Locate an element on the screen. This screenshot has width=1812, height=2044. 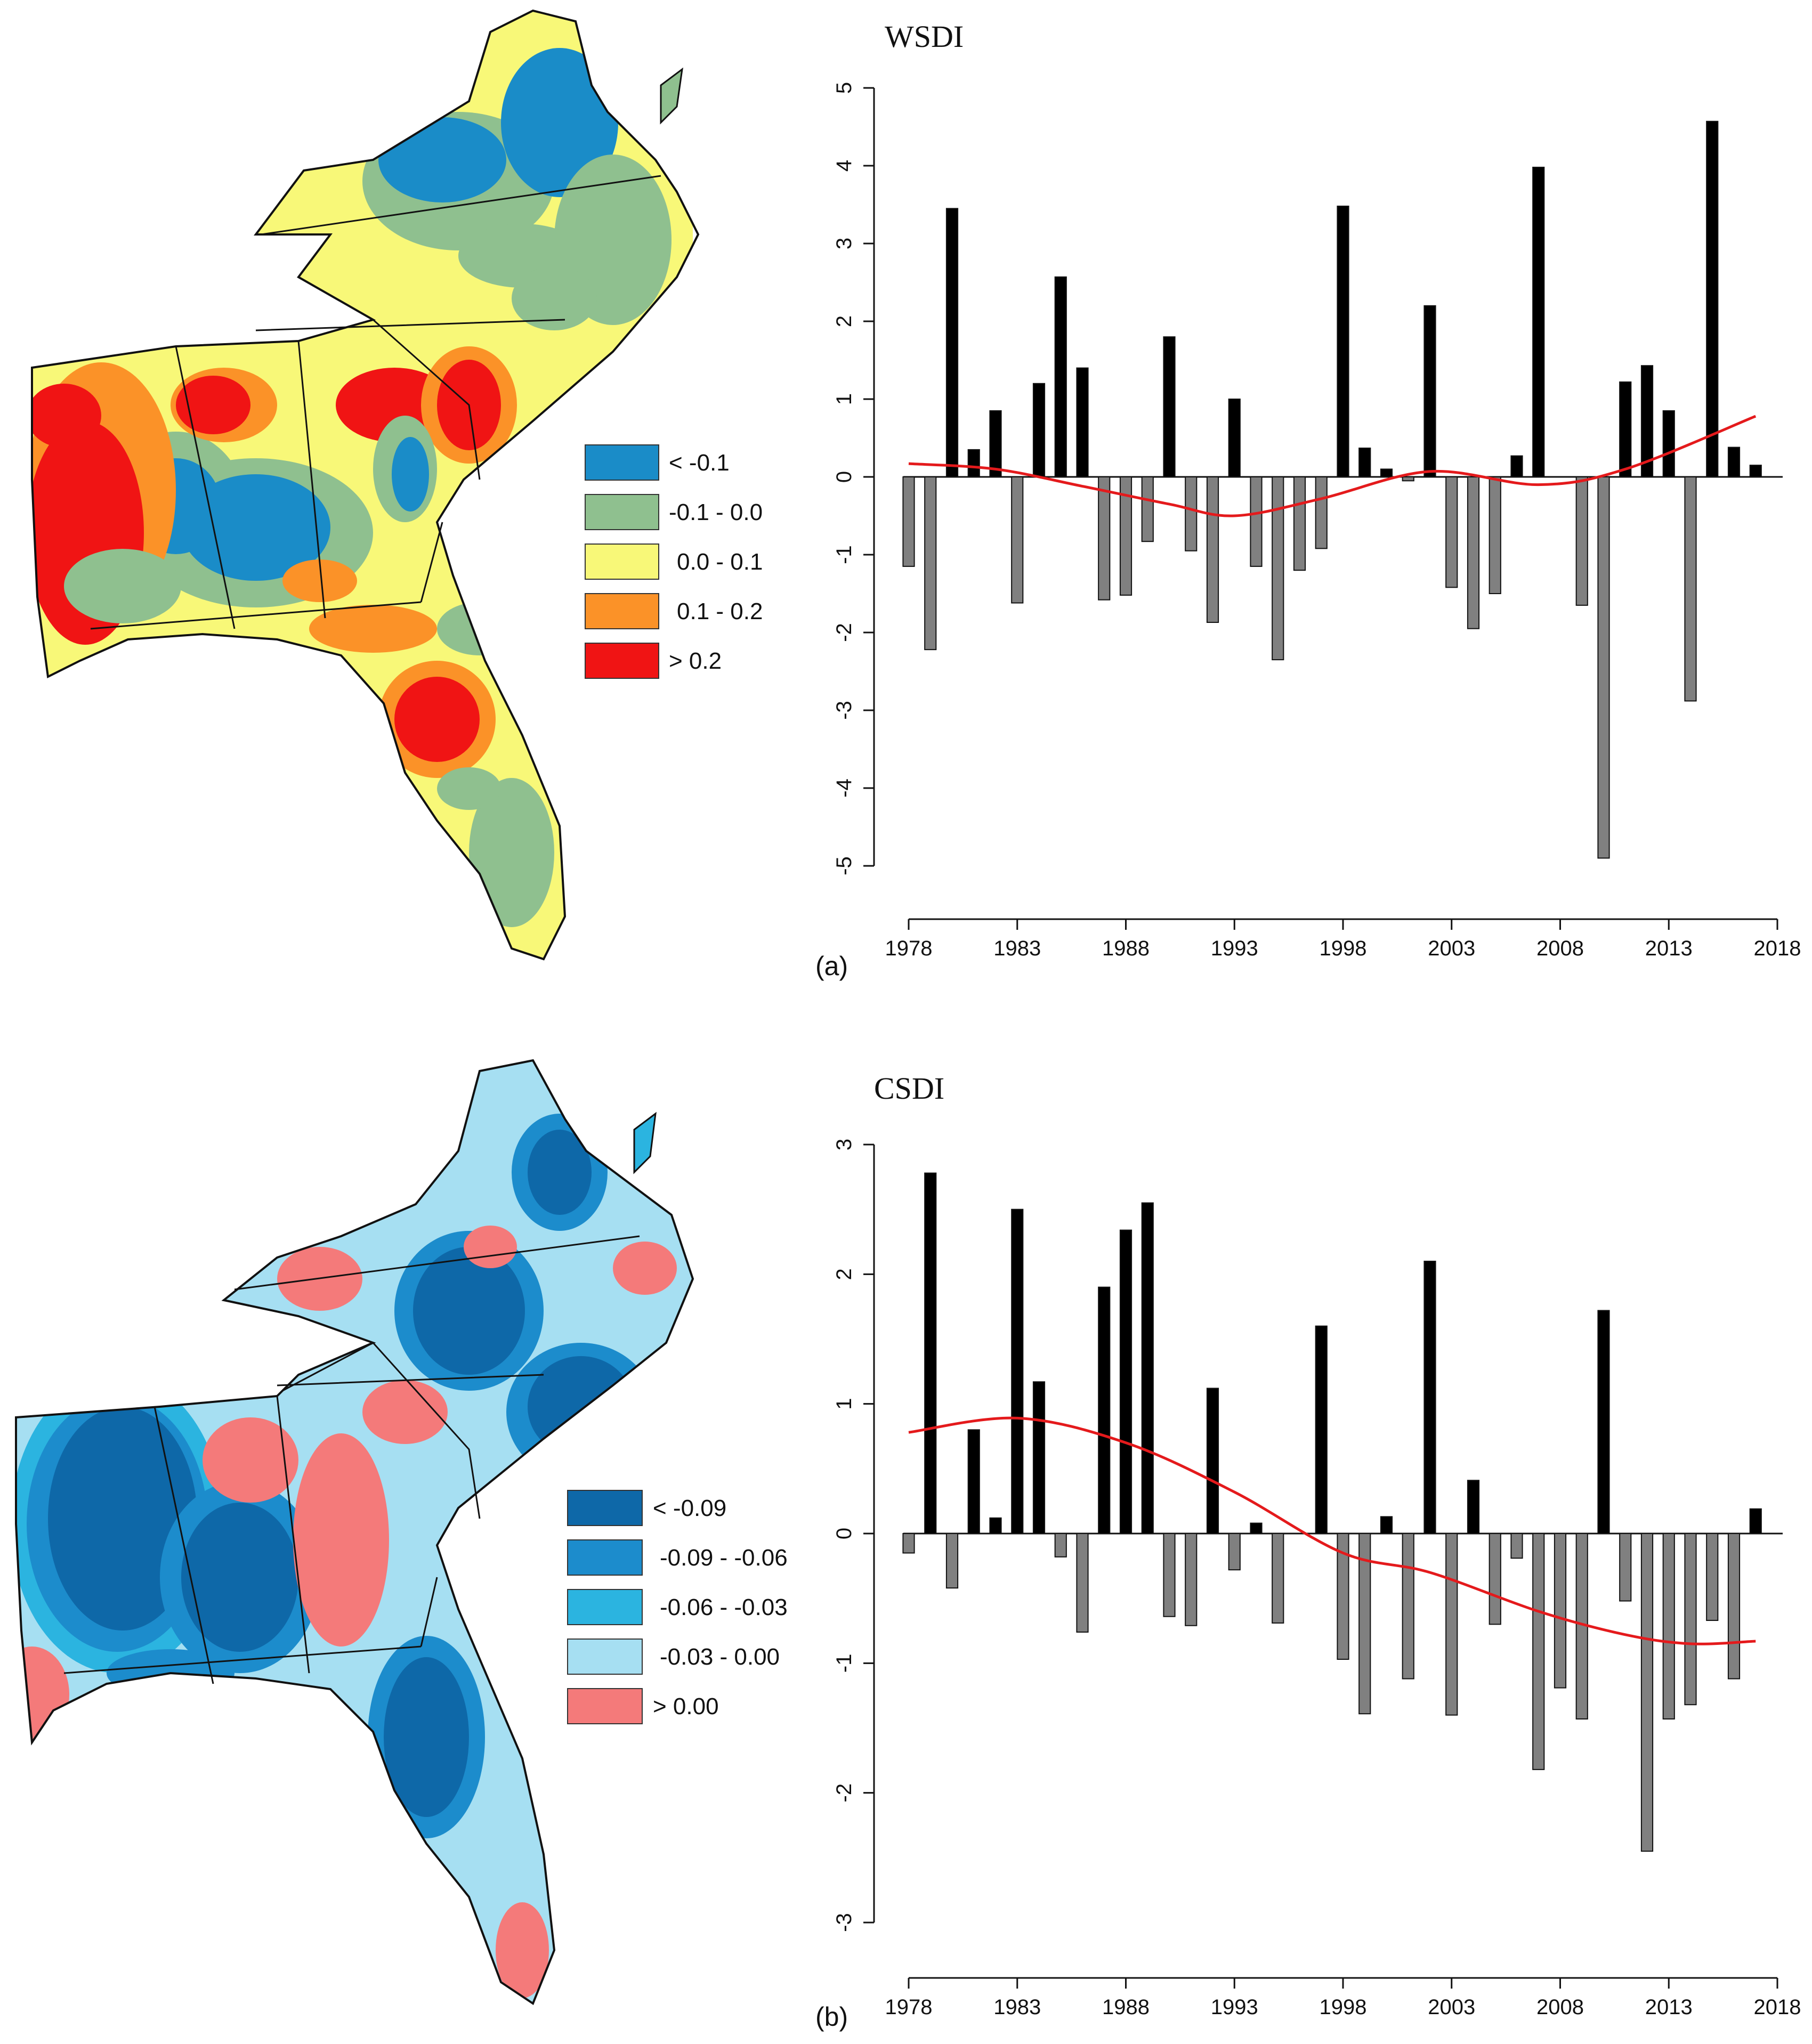
map-b-island is located at coordinates (645, 1143).